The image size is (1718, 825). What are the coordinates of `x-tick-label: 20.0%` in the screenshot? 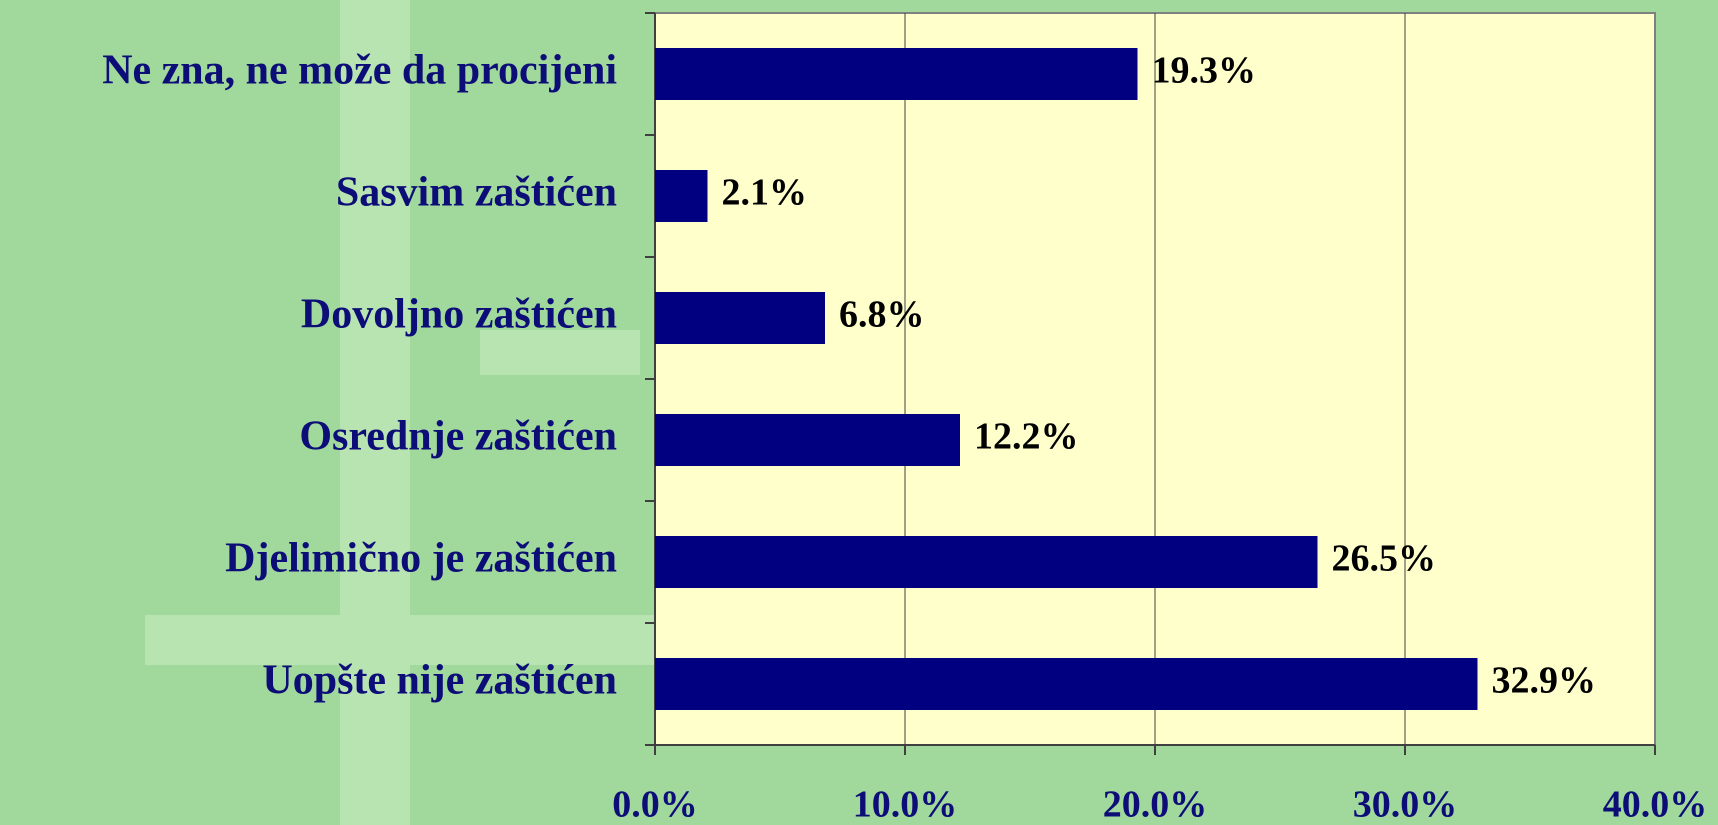 It's located at (1155, 804).